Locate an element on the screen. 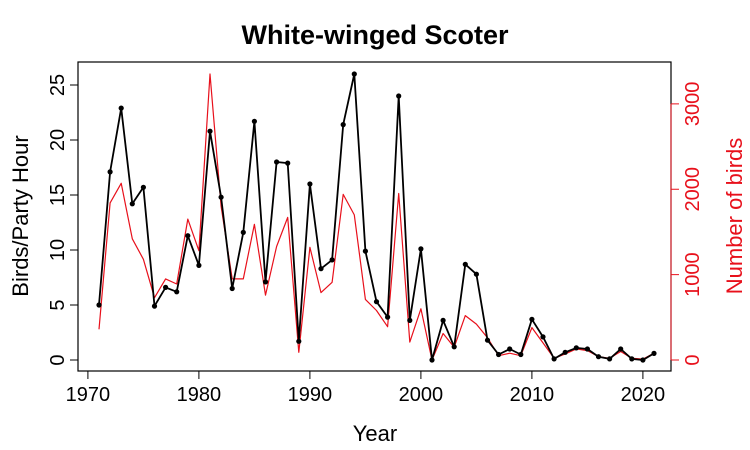 The image size is (750, 450). y-axis-left: 0 5 10 15 20 25 is located at coordinates (63, 220).